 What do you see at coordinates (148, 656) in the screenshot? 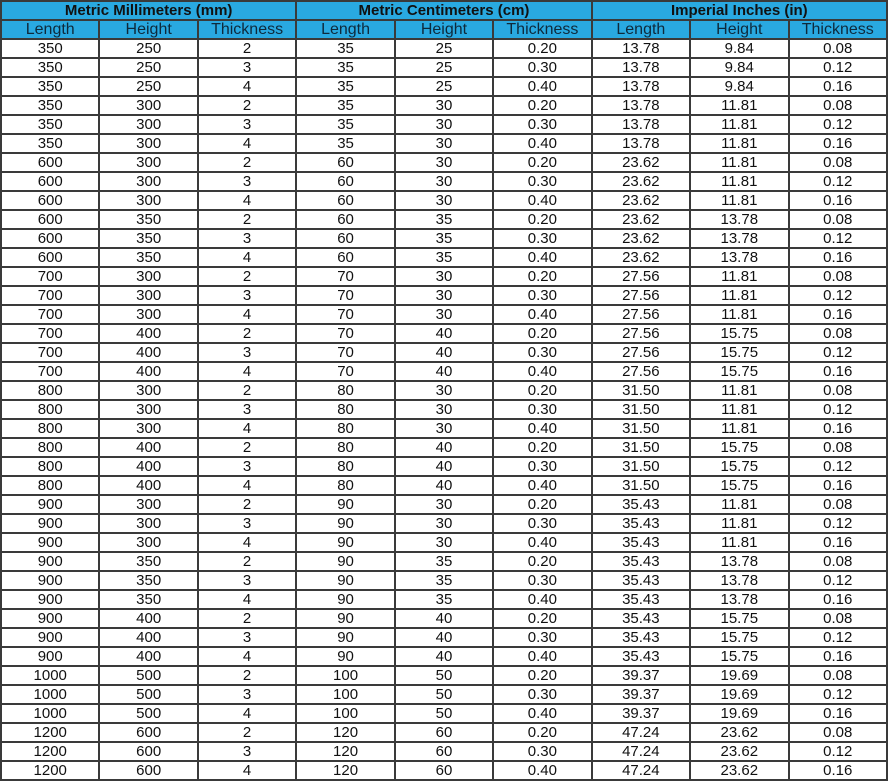
I see `table-cell: 400` at bounding box center [148, 656].